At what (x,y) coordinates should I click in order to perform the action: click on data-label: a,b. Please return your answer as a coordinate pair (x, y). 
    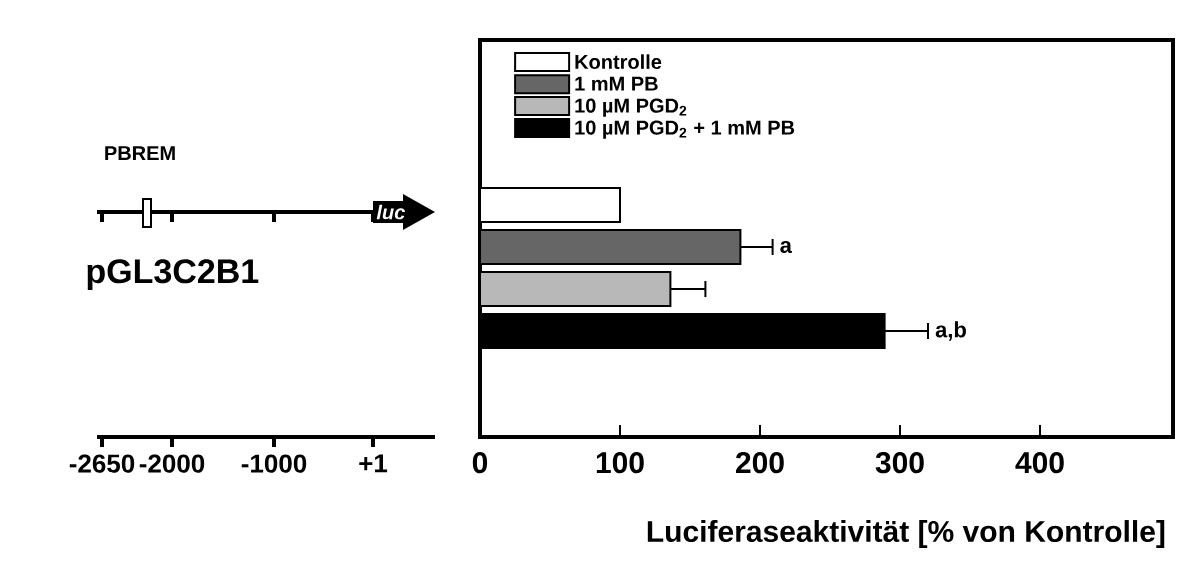
    Looking at the image, I should click on (950, 331).